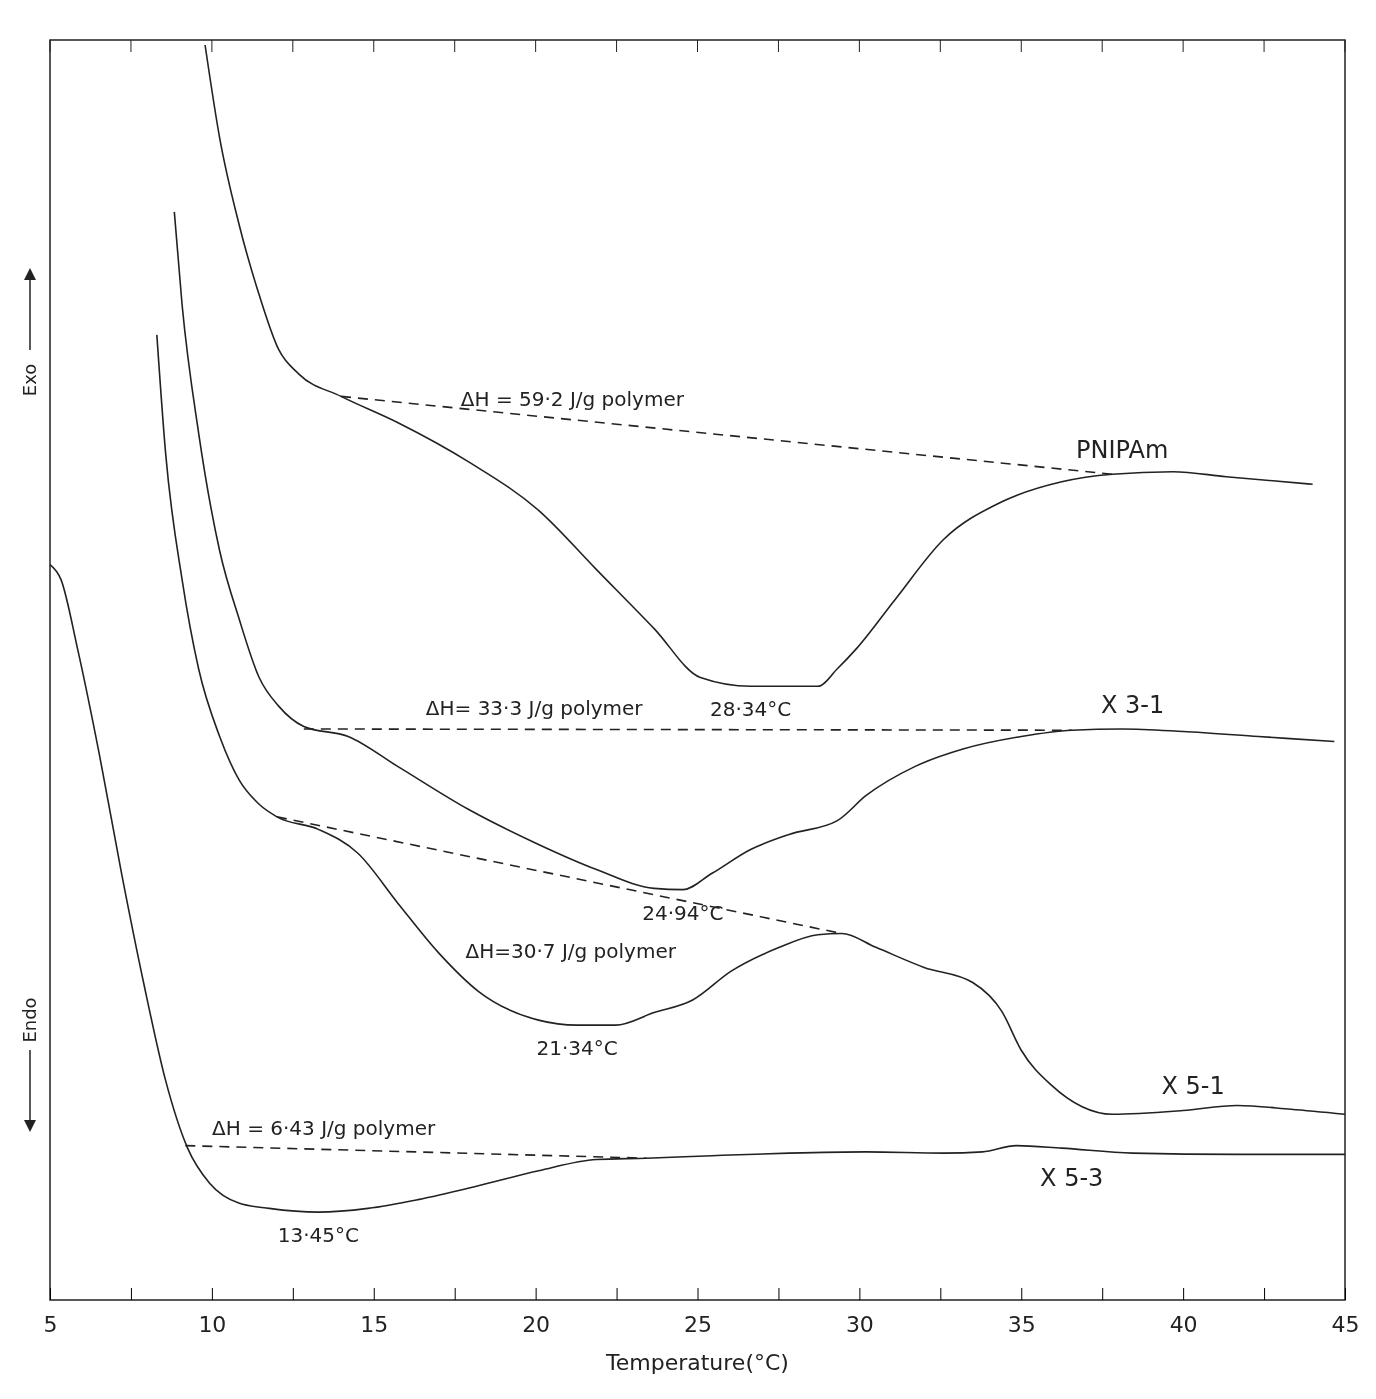 The width and height of the screenshot is (1376, 1399). Describe the element at coordinates (536, 1324) in the screenshot. I see `x-tick-label: 20` at that location.